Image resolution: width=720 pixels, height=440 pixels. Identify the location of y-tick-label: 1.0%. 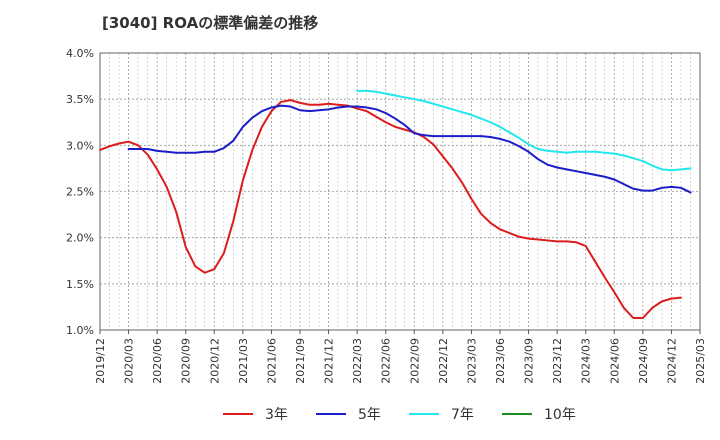
(80, 330).